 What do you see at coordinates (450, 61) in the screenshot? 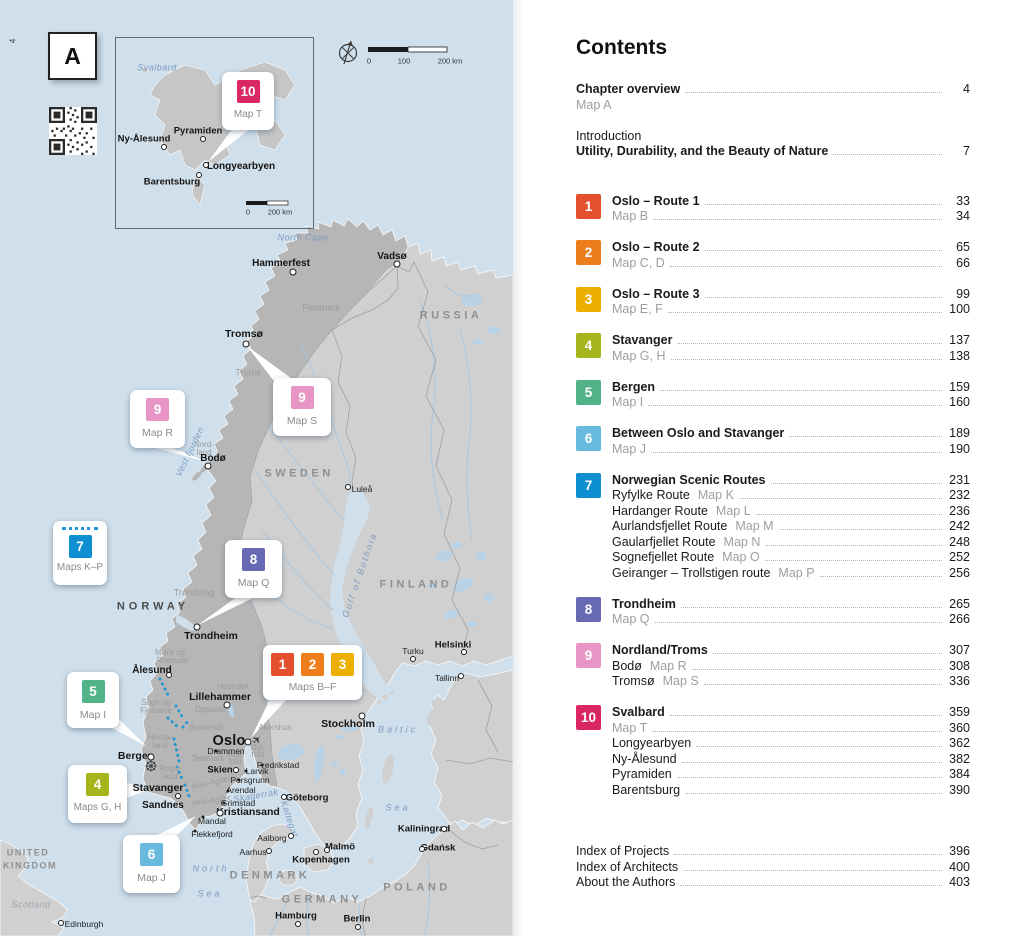
I see `scale-tick-200: 200 km` at bounding box center [450, 61].